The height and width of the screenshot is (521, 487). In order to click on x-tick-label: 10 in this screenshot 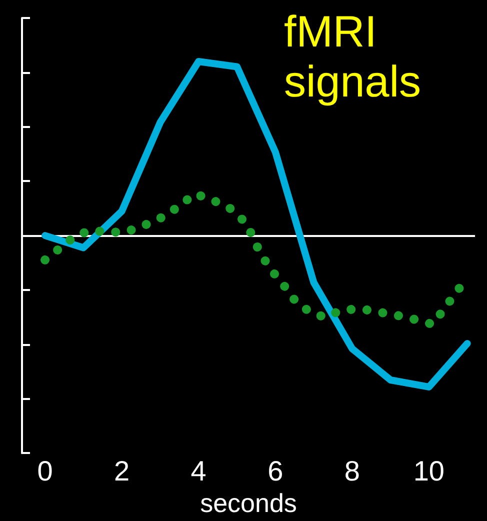, I will do `click(429, 471)`.